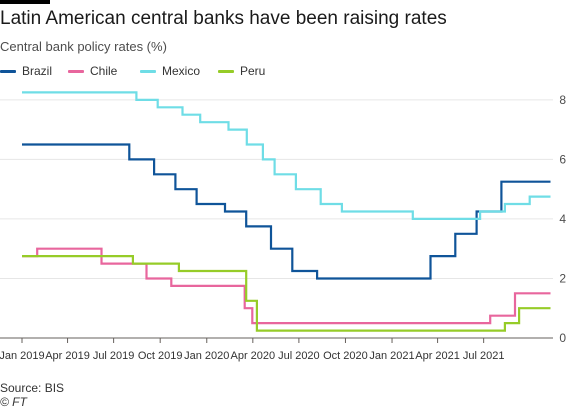 This screenshot has width=573, height=409. Describe the element at coordinates (391, 356) in the screenshot. I see `x-tick-label: Jan 2021` at that location.